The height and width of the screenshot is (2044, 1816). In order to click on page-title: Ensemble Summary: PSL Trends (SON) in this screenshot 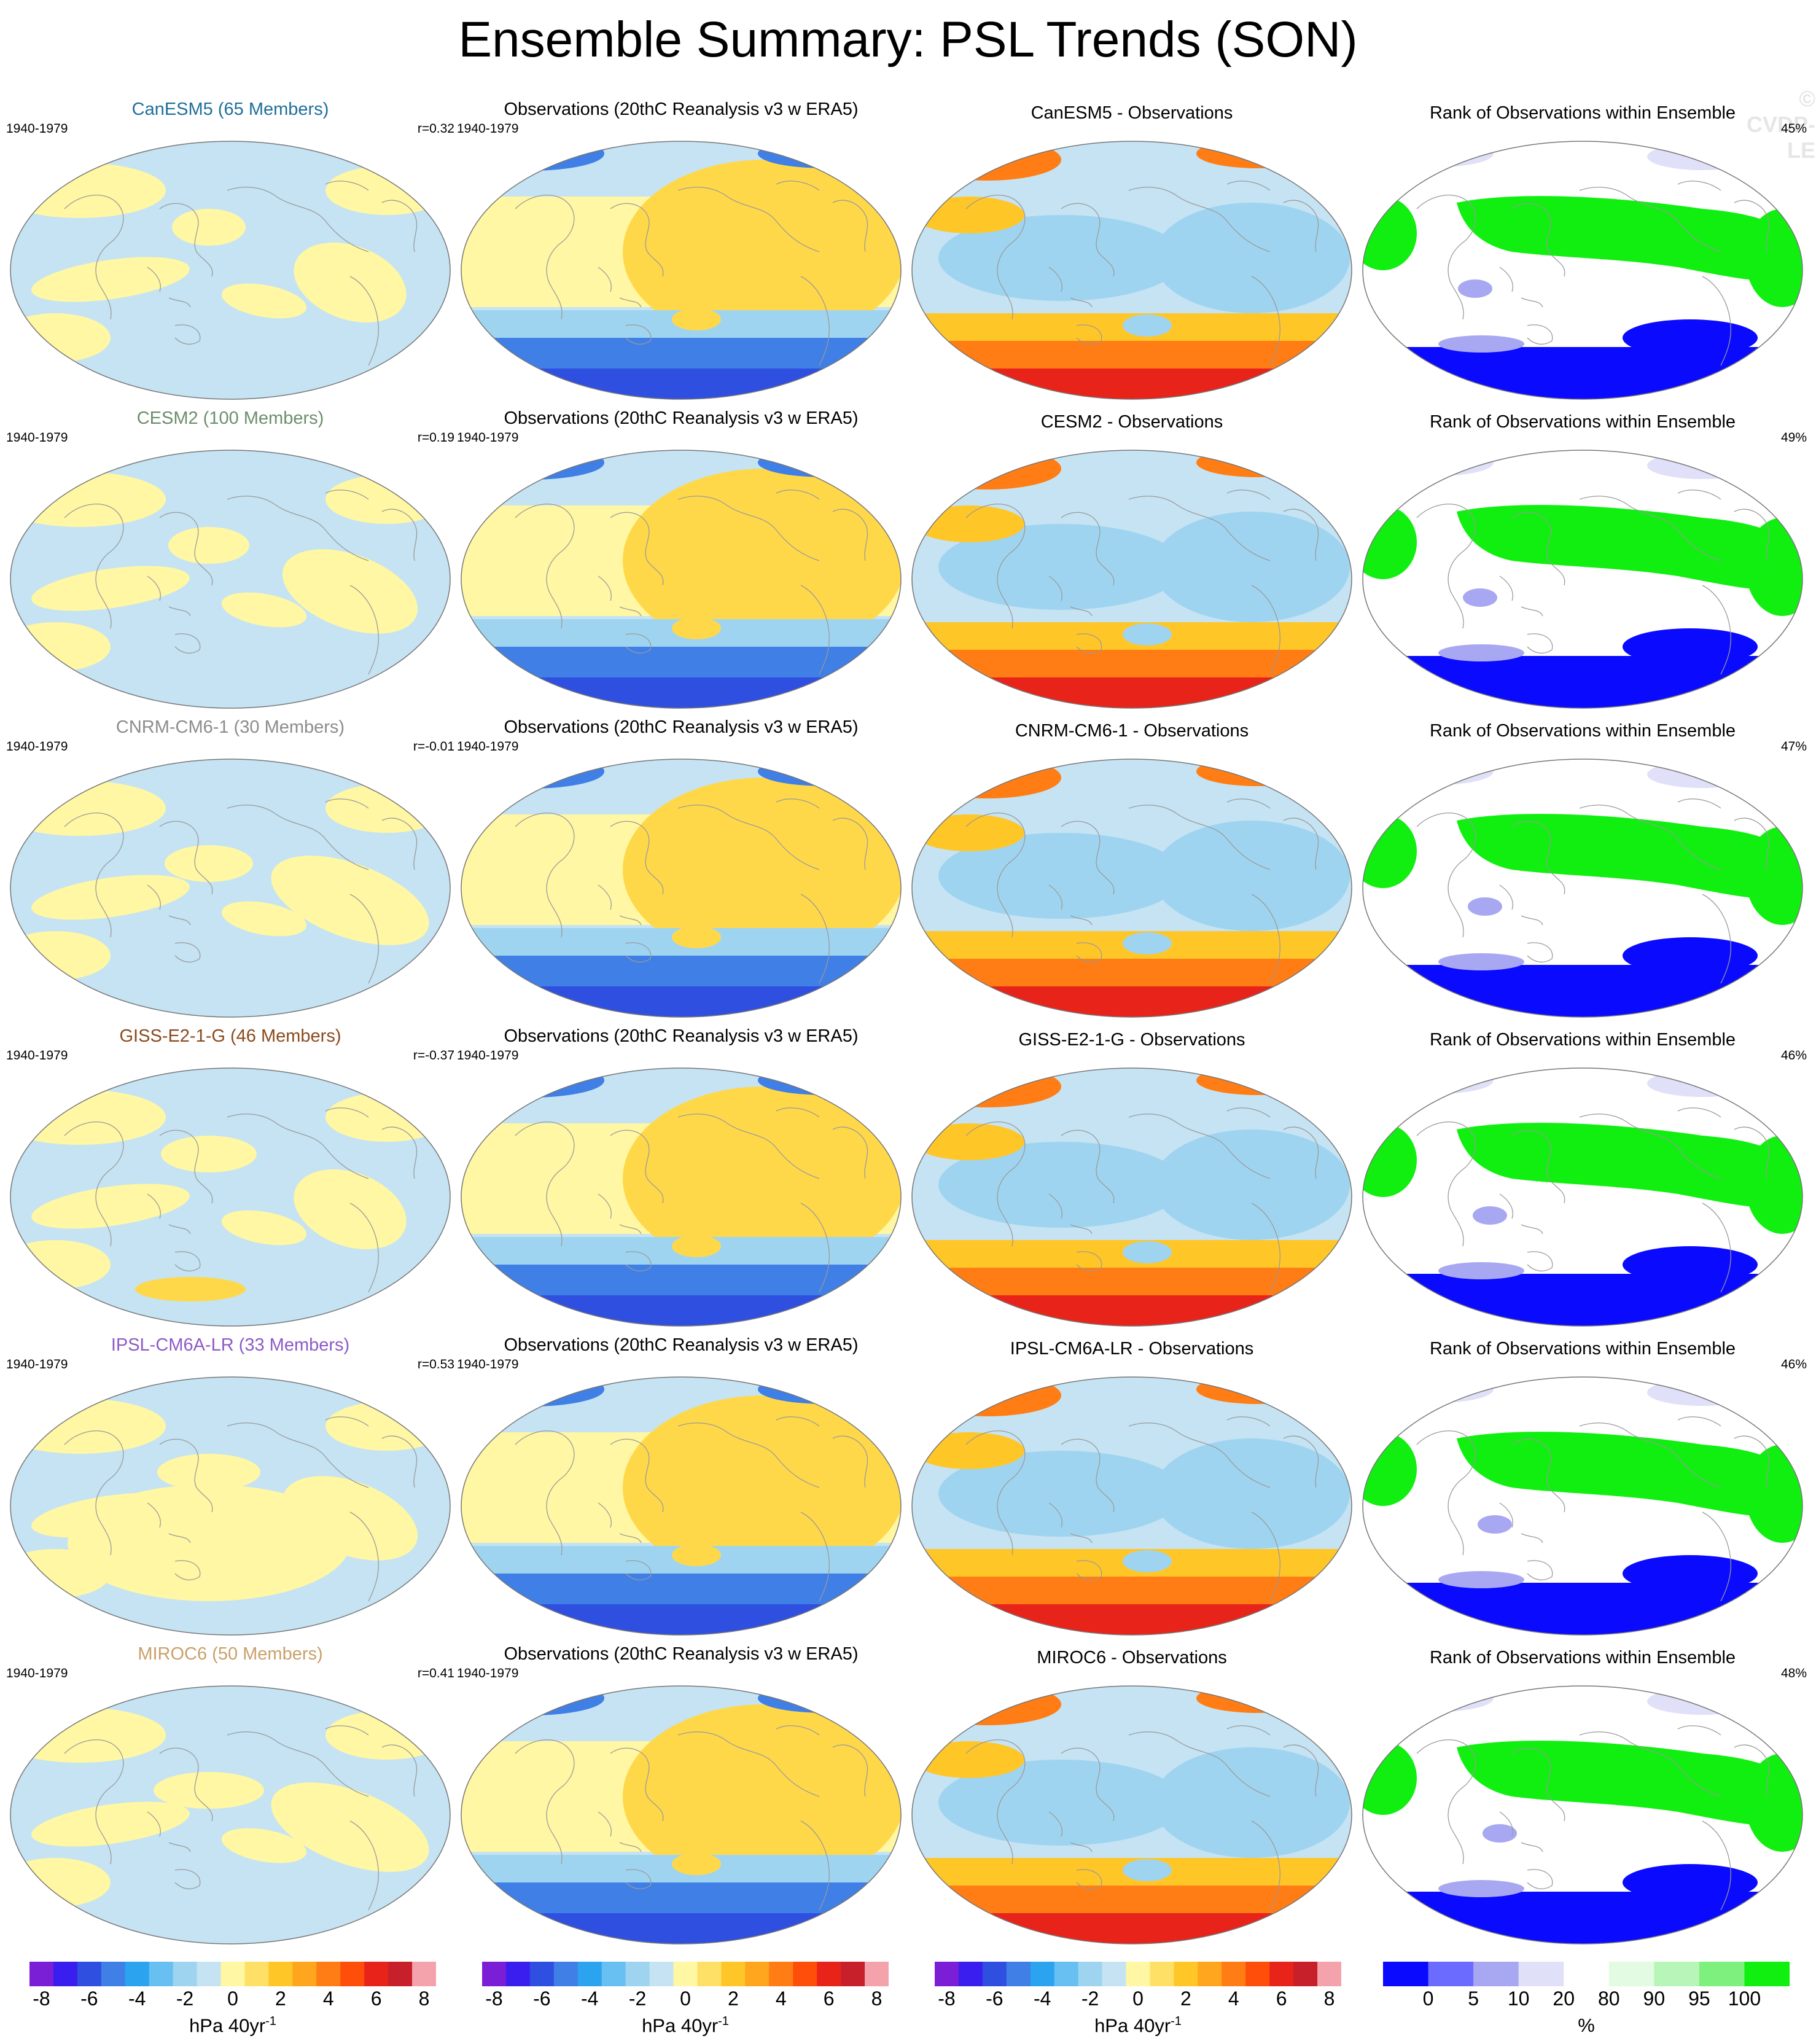, I will do `click(908, 40)`.